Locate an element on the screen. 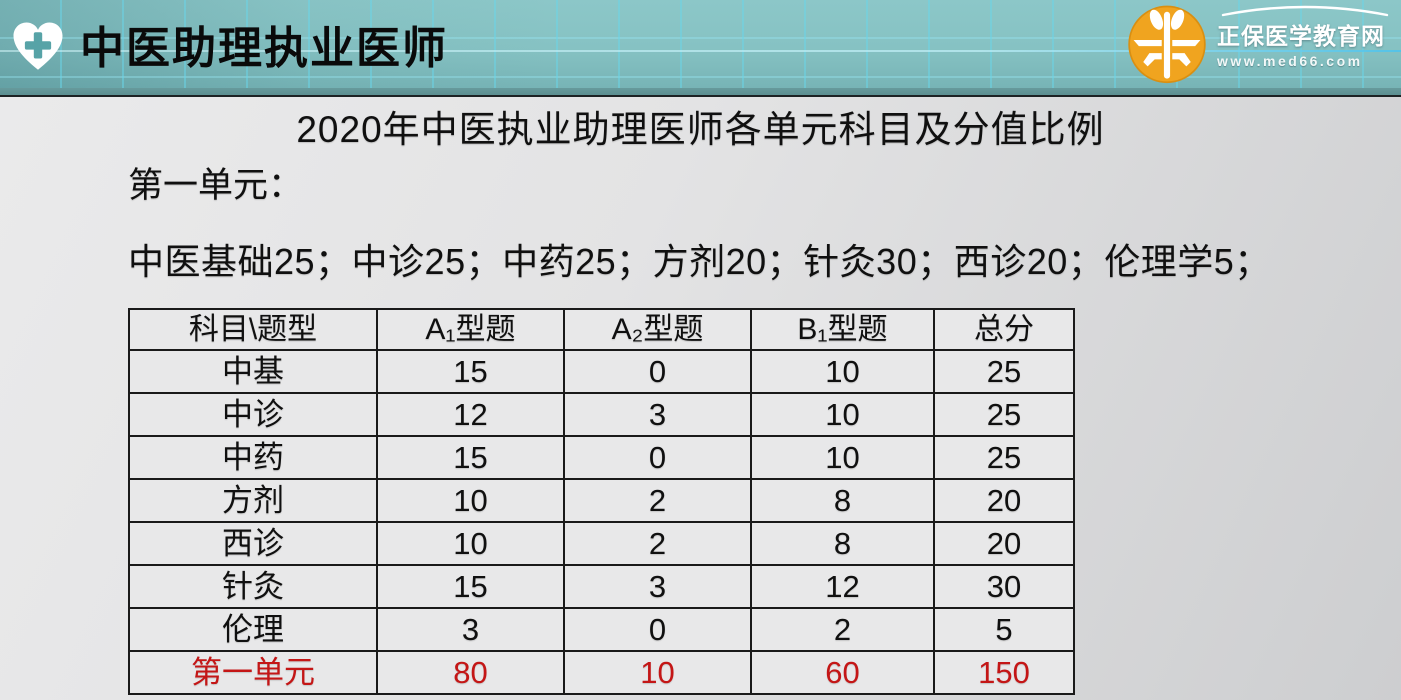 This screenshot has height=700, width=1401. header-bar: 中医助理执业医师 正保医学教 is located at coordinates (700, 44).